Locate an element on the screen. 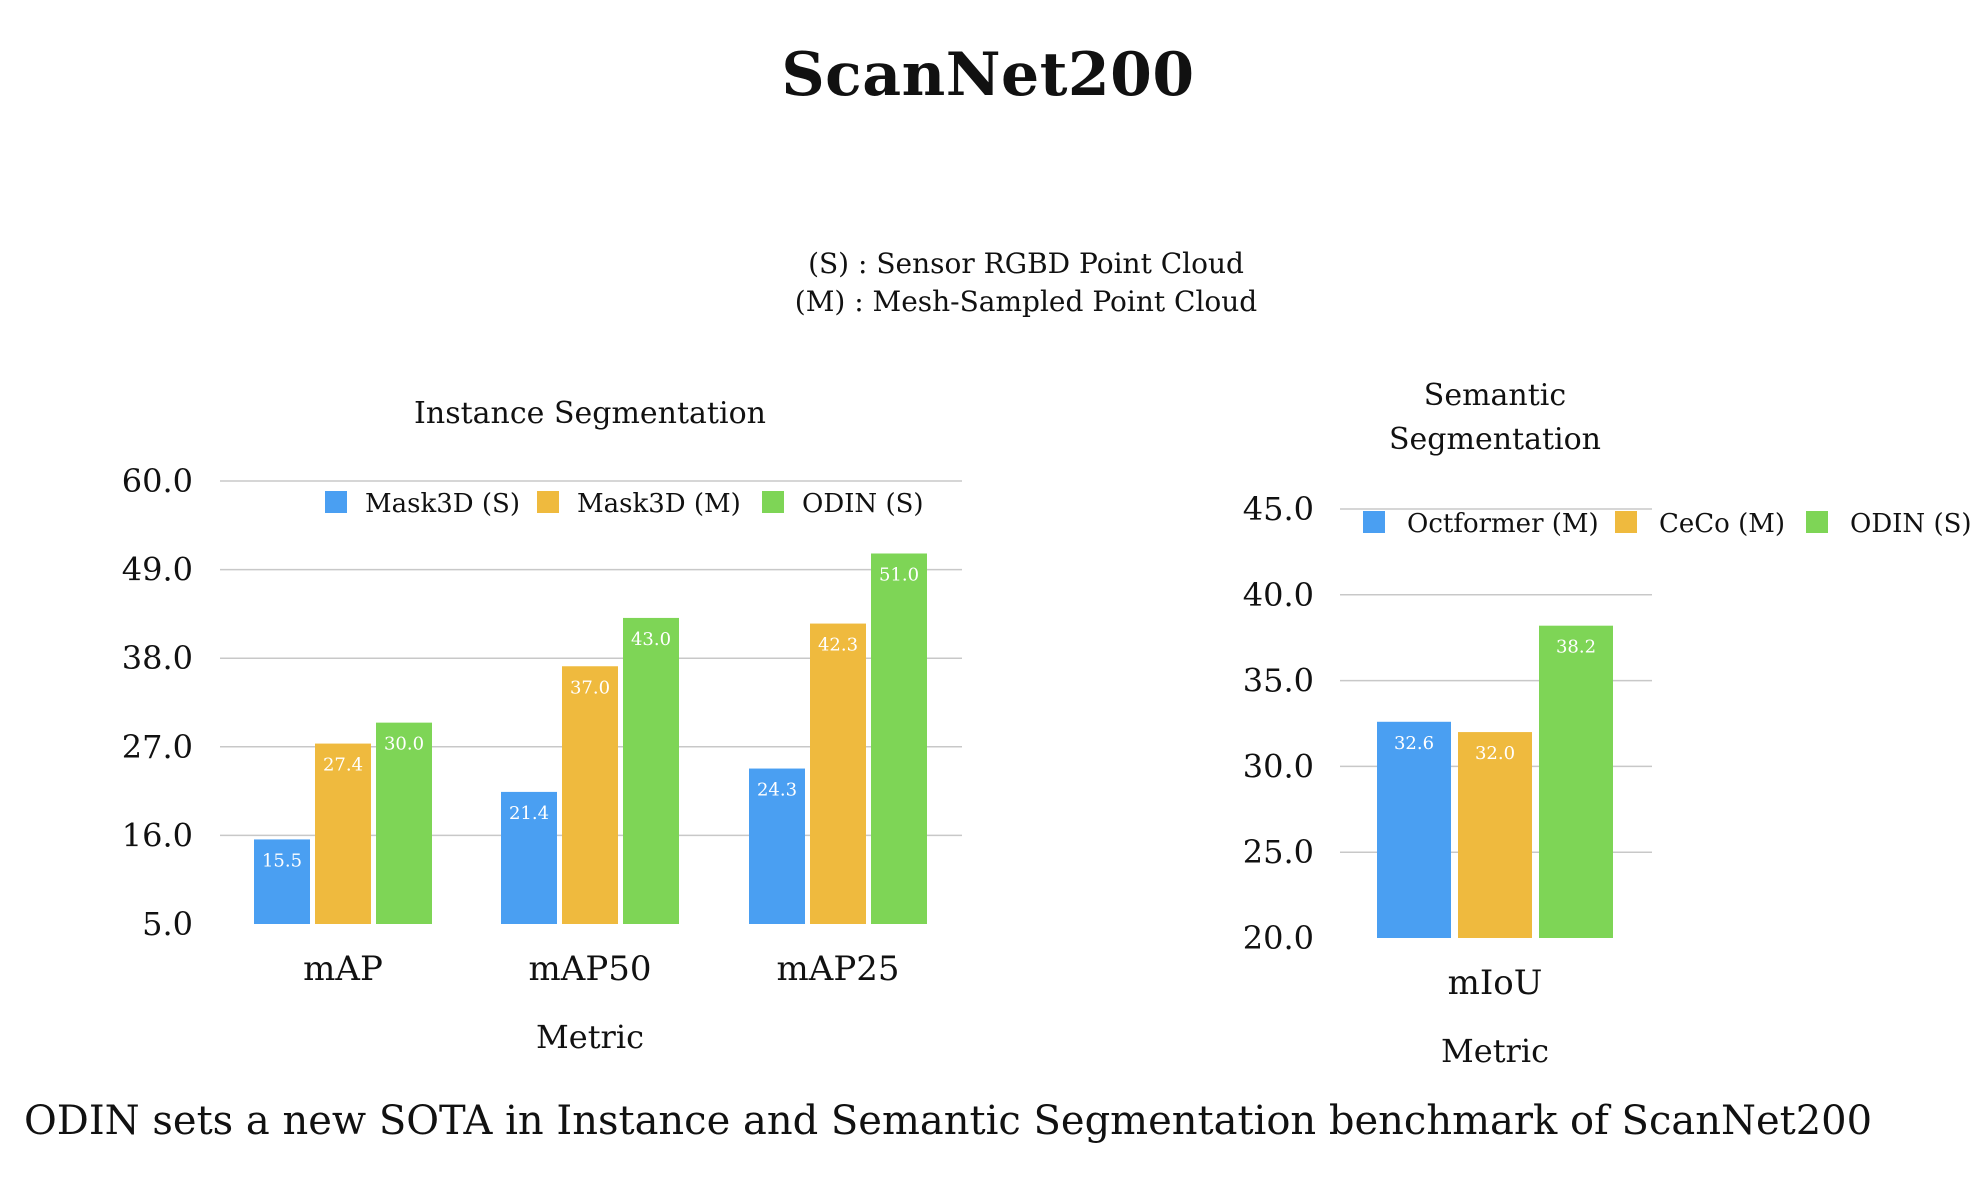 The width and height of the screenshot is (1976, 1180). page-title: ScanNet200 is located at coordinates (988, 75).